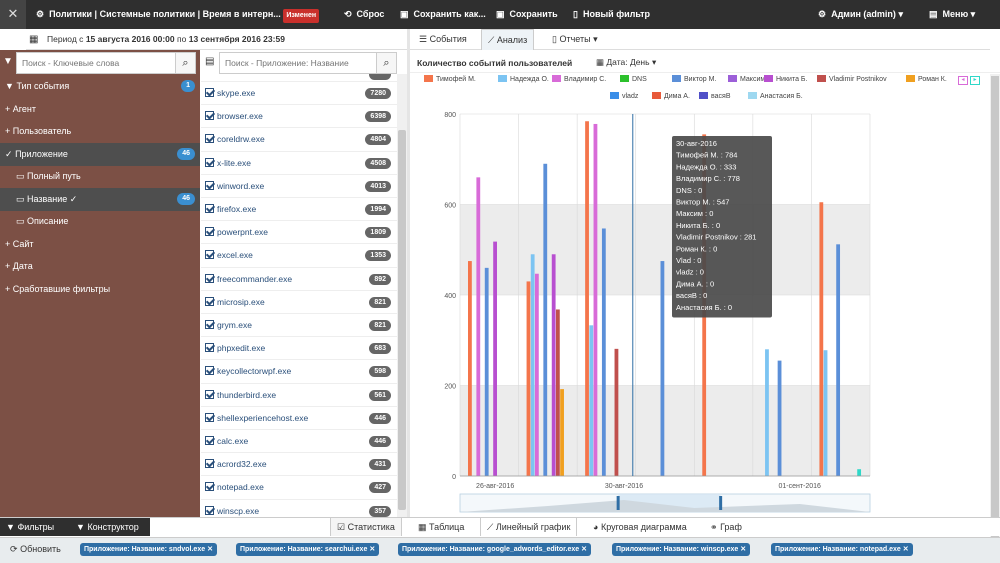 The width and height of the screenshot is (1000, 563). Describe the element at coordinates (364, 14) in the screenshot. I see `reset-button: ⟲ Сброс` at that location.